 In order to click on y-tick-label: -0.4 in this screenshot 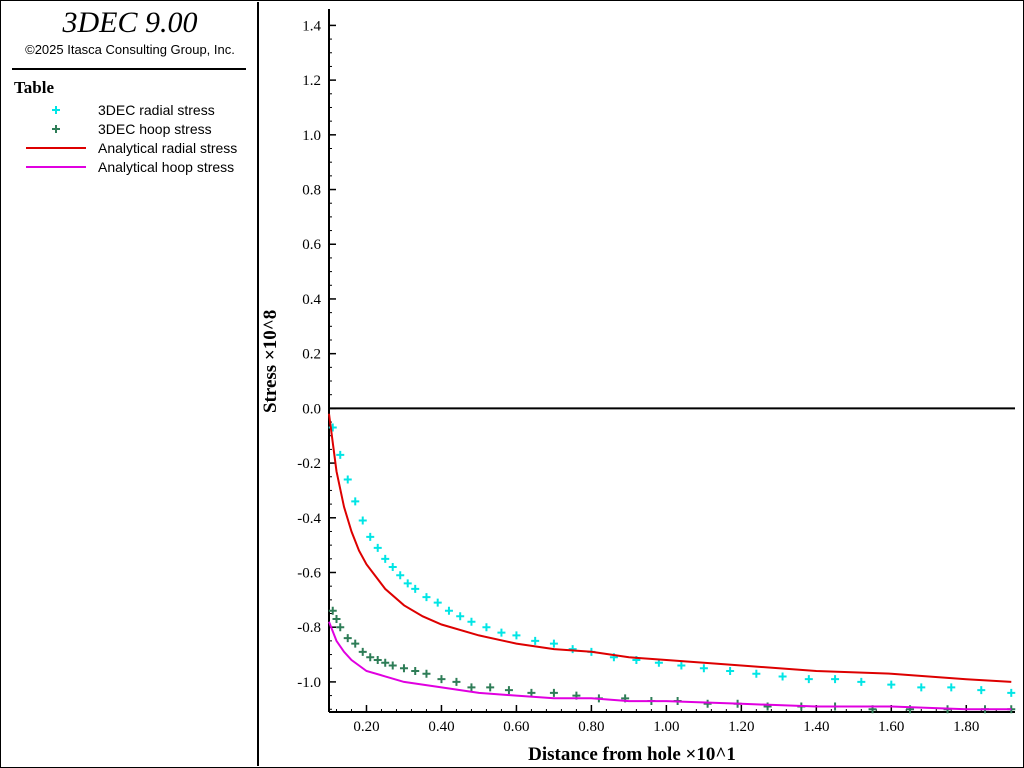, I will do `click(309, 519)`.